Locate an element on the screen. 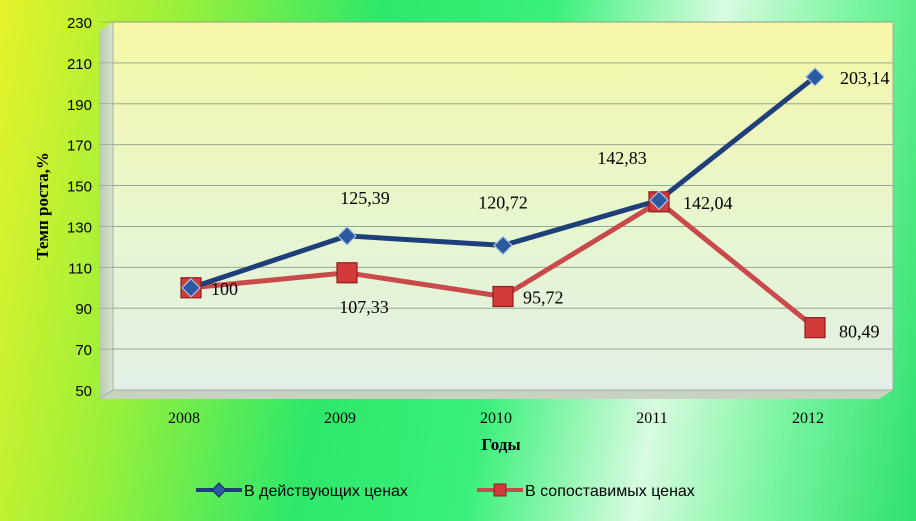 This screenshot has height=521, width=916. legend-label-comparable-prices: В сопоставимых ценах is located at coordinates (610, 491).